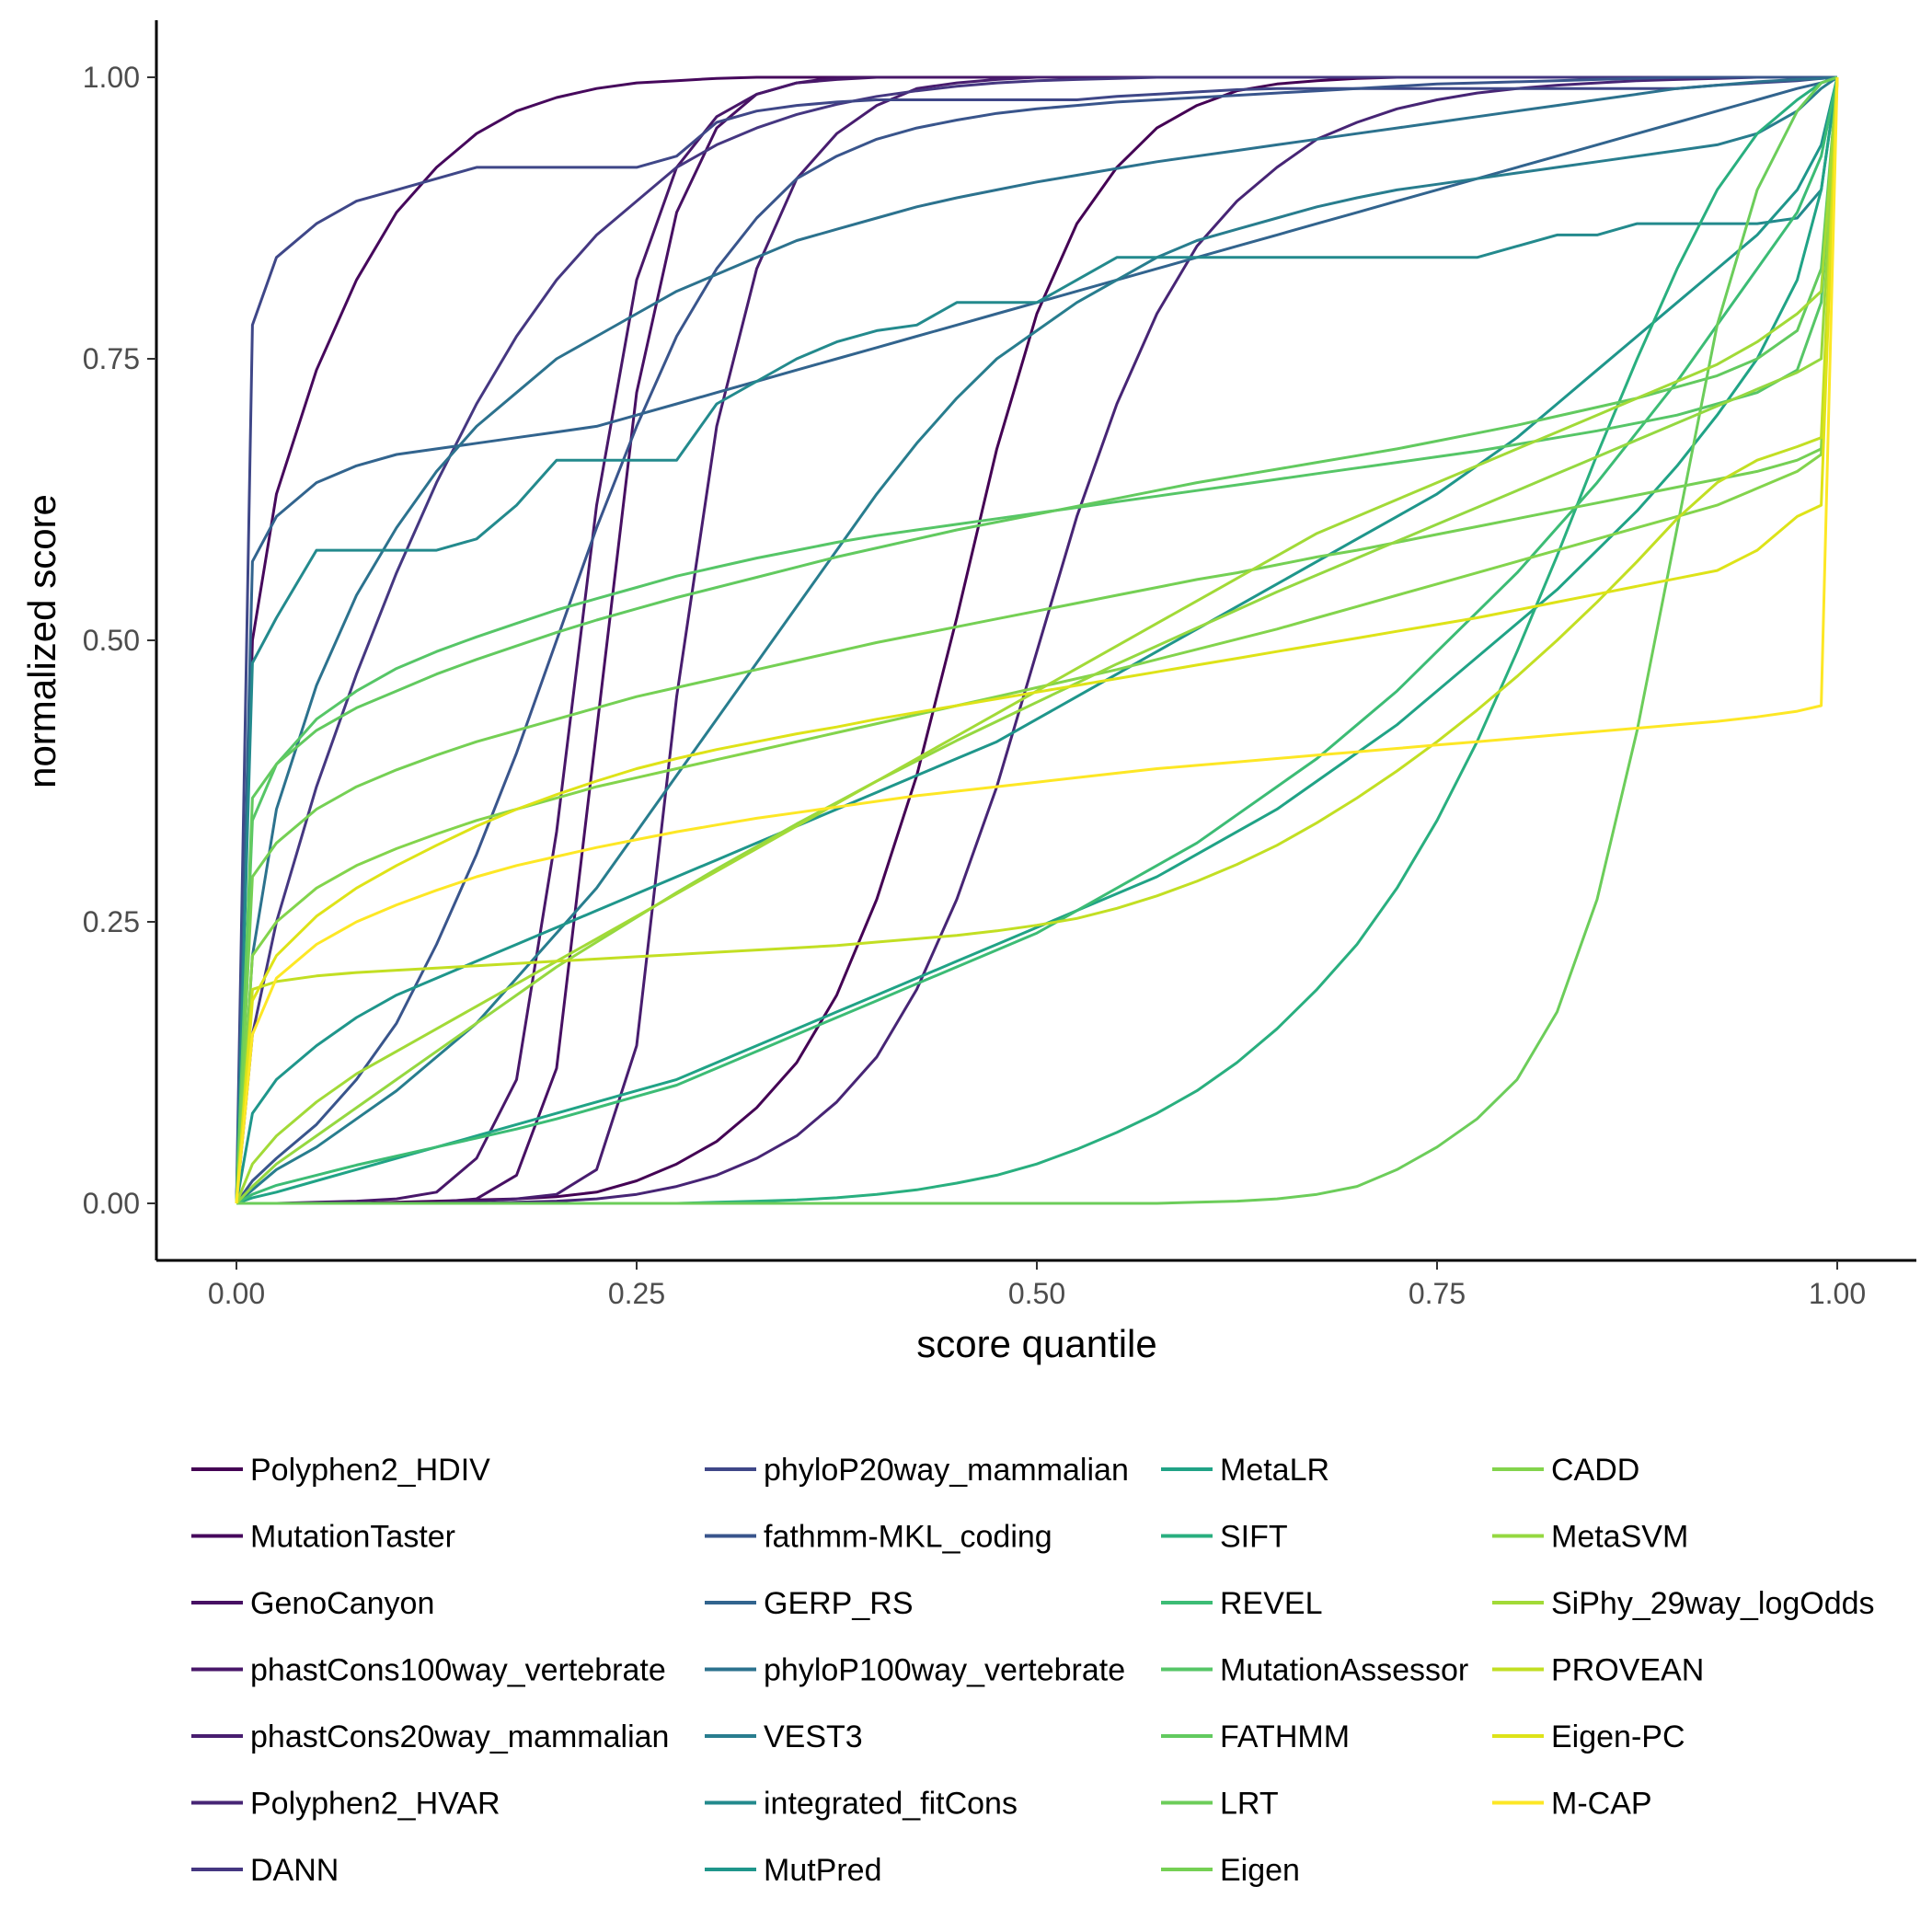  I want to click on x-axis-ticks: 0.00 0.25 0.50 0.75 1.00, so click(1037, 1285).